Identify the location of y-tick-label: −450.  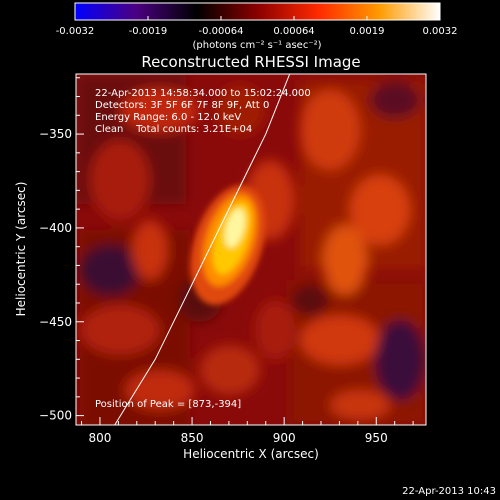
(55, 322).